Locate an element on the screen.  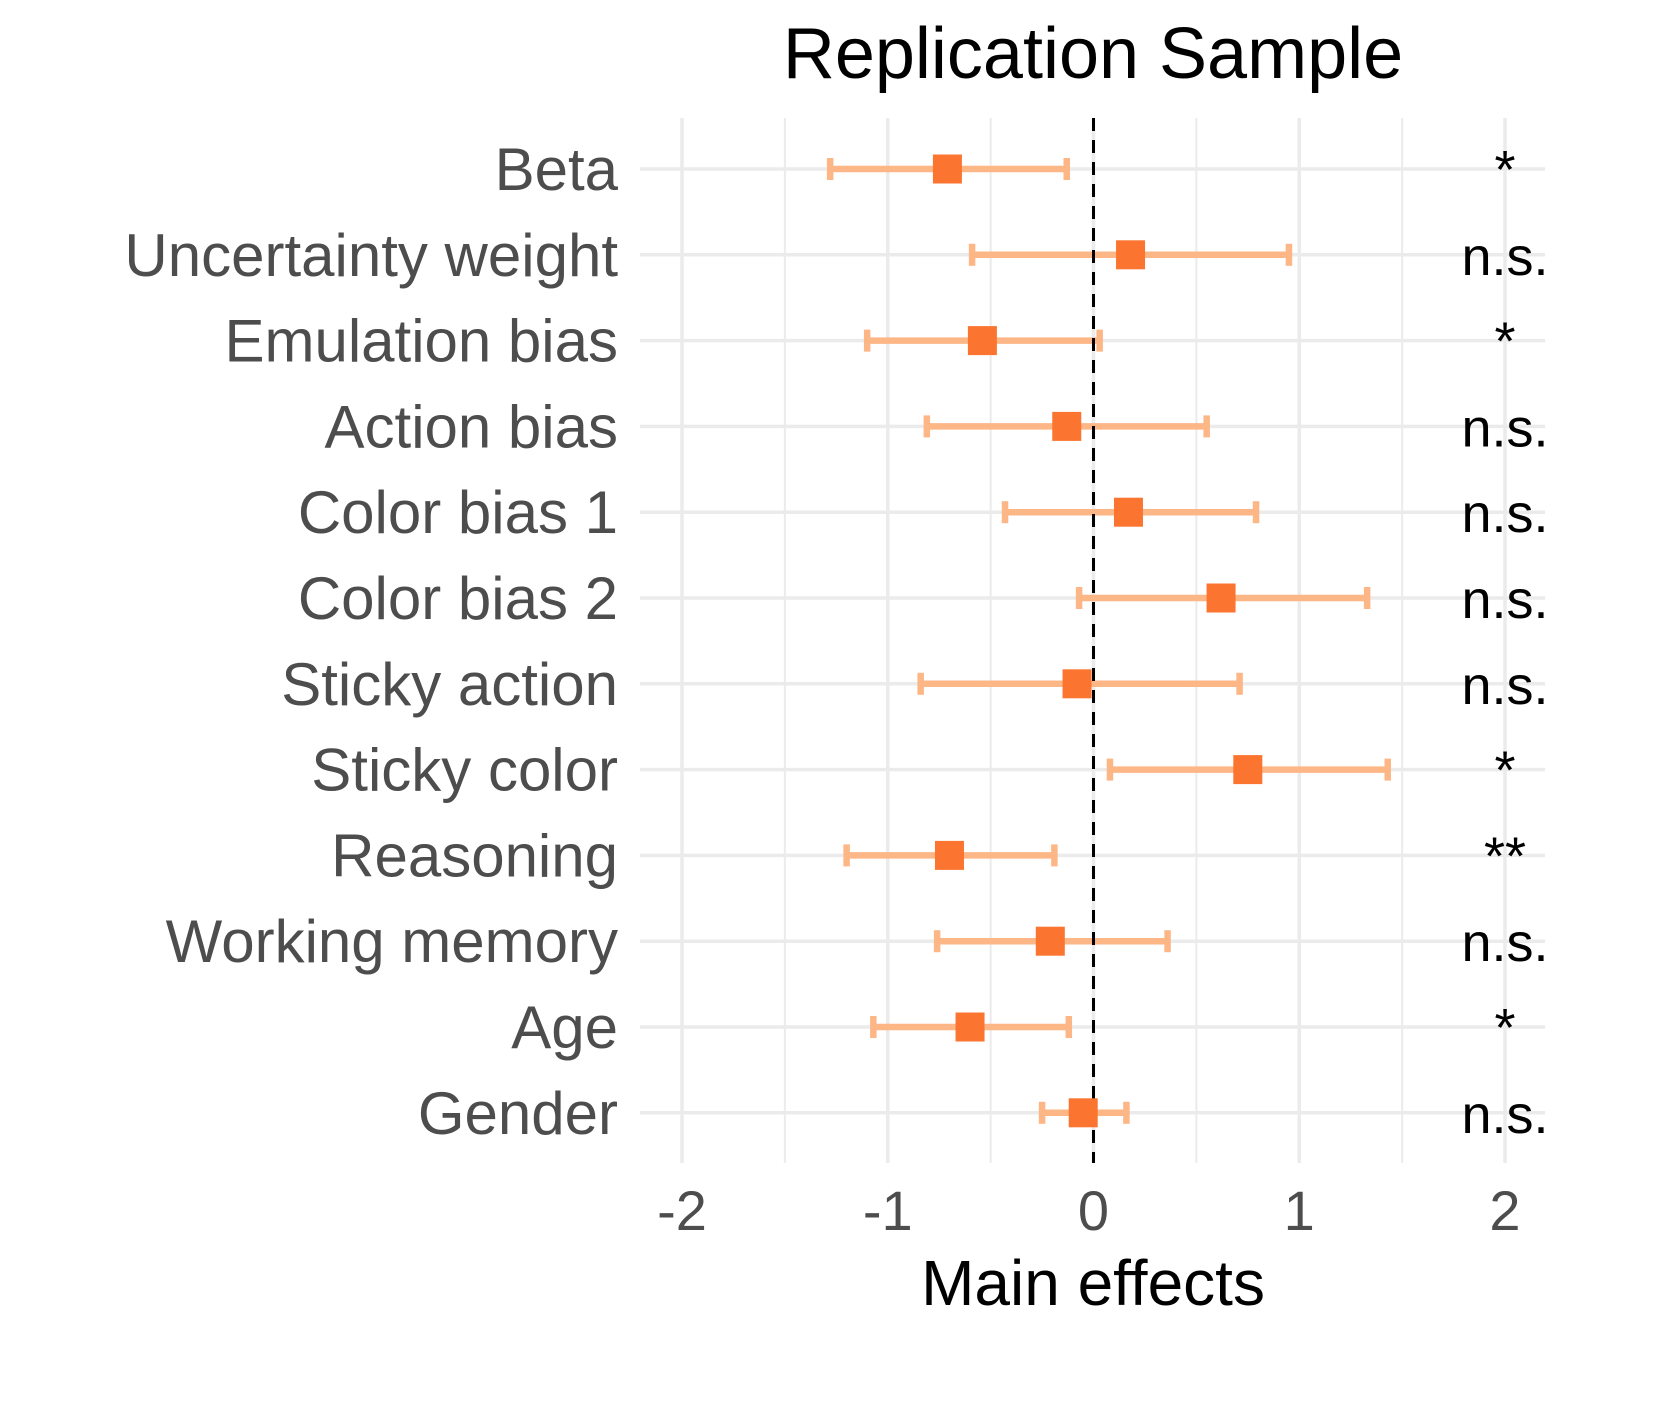
y-tick-label: Emulation bias is located at coordinates (421, 341).